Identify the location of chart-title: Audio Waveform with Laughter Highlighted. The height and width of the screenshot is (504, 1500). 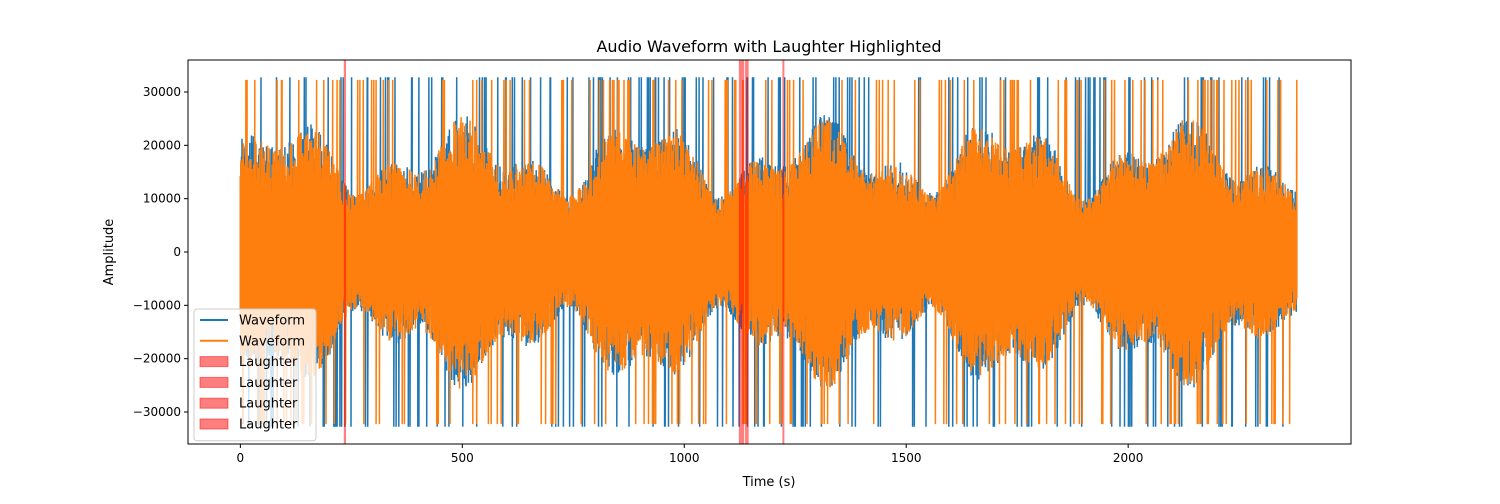
(768, 46).